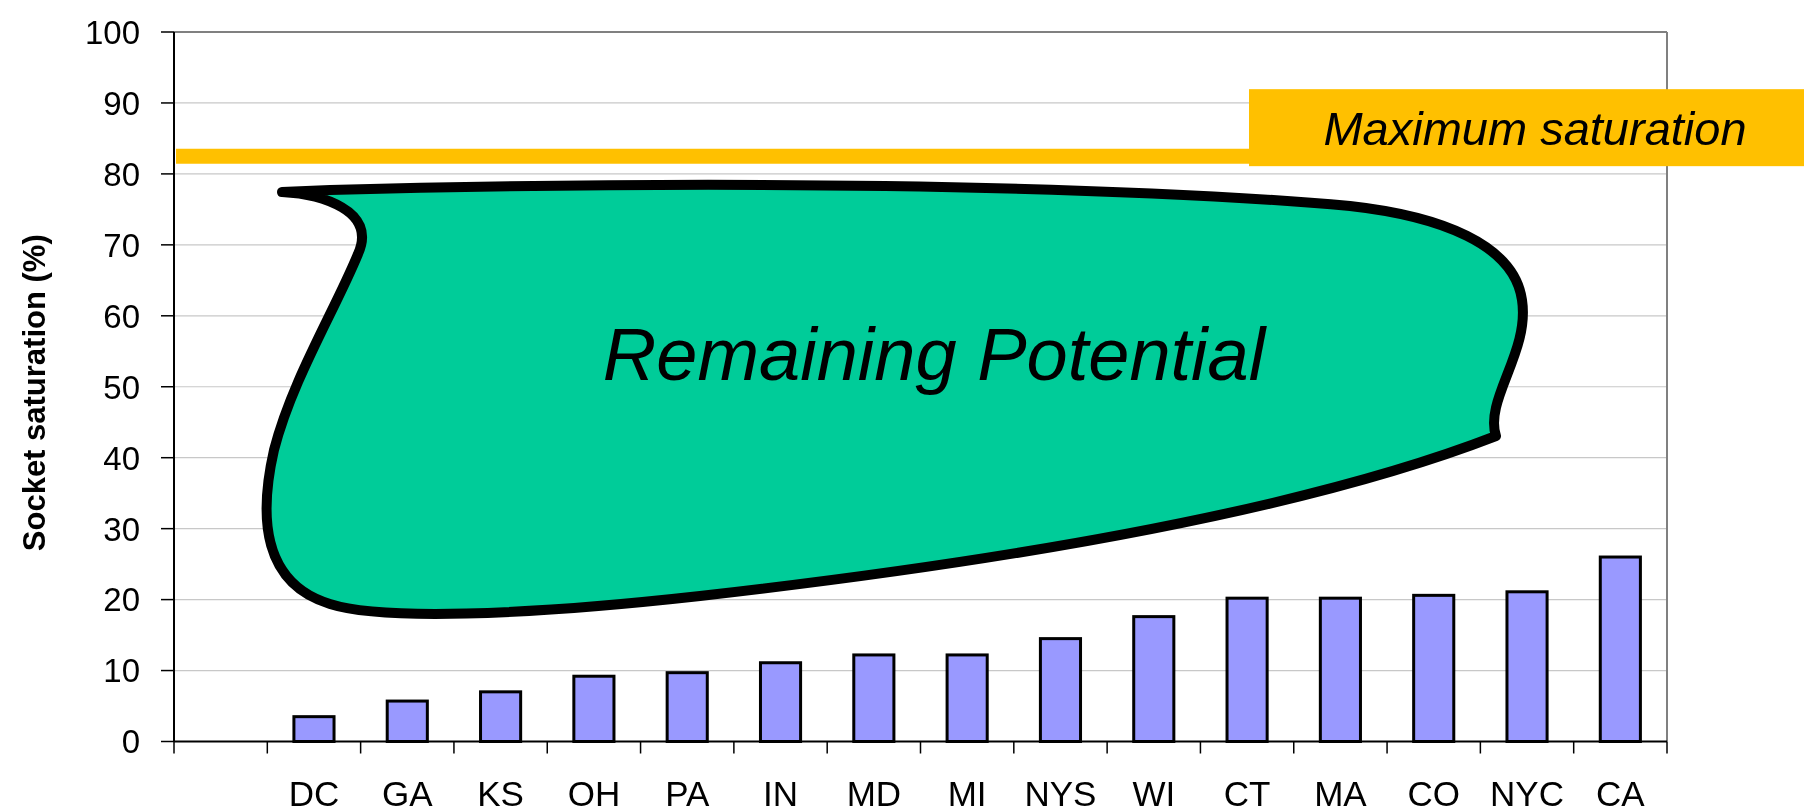  What do you see at coordinates (1535, 129) in the screenshot?
I see `ref-line-label: Maximum saturation` at bounding box center [1535, 129].